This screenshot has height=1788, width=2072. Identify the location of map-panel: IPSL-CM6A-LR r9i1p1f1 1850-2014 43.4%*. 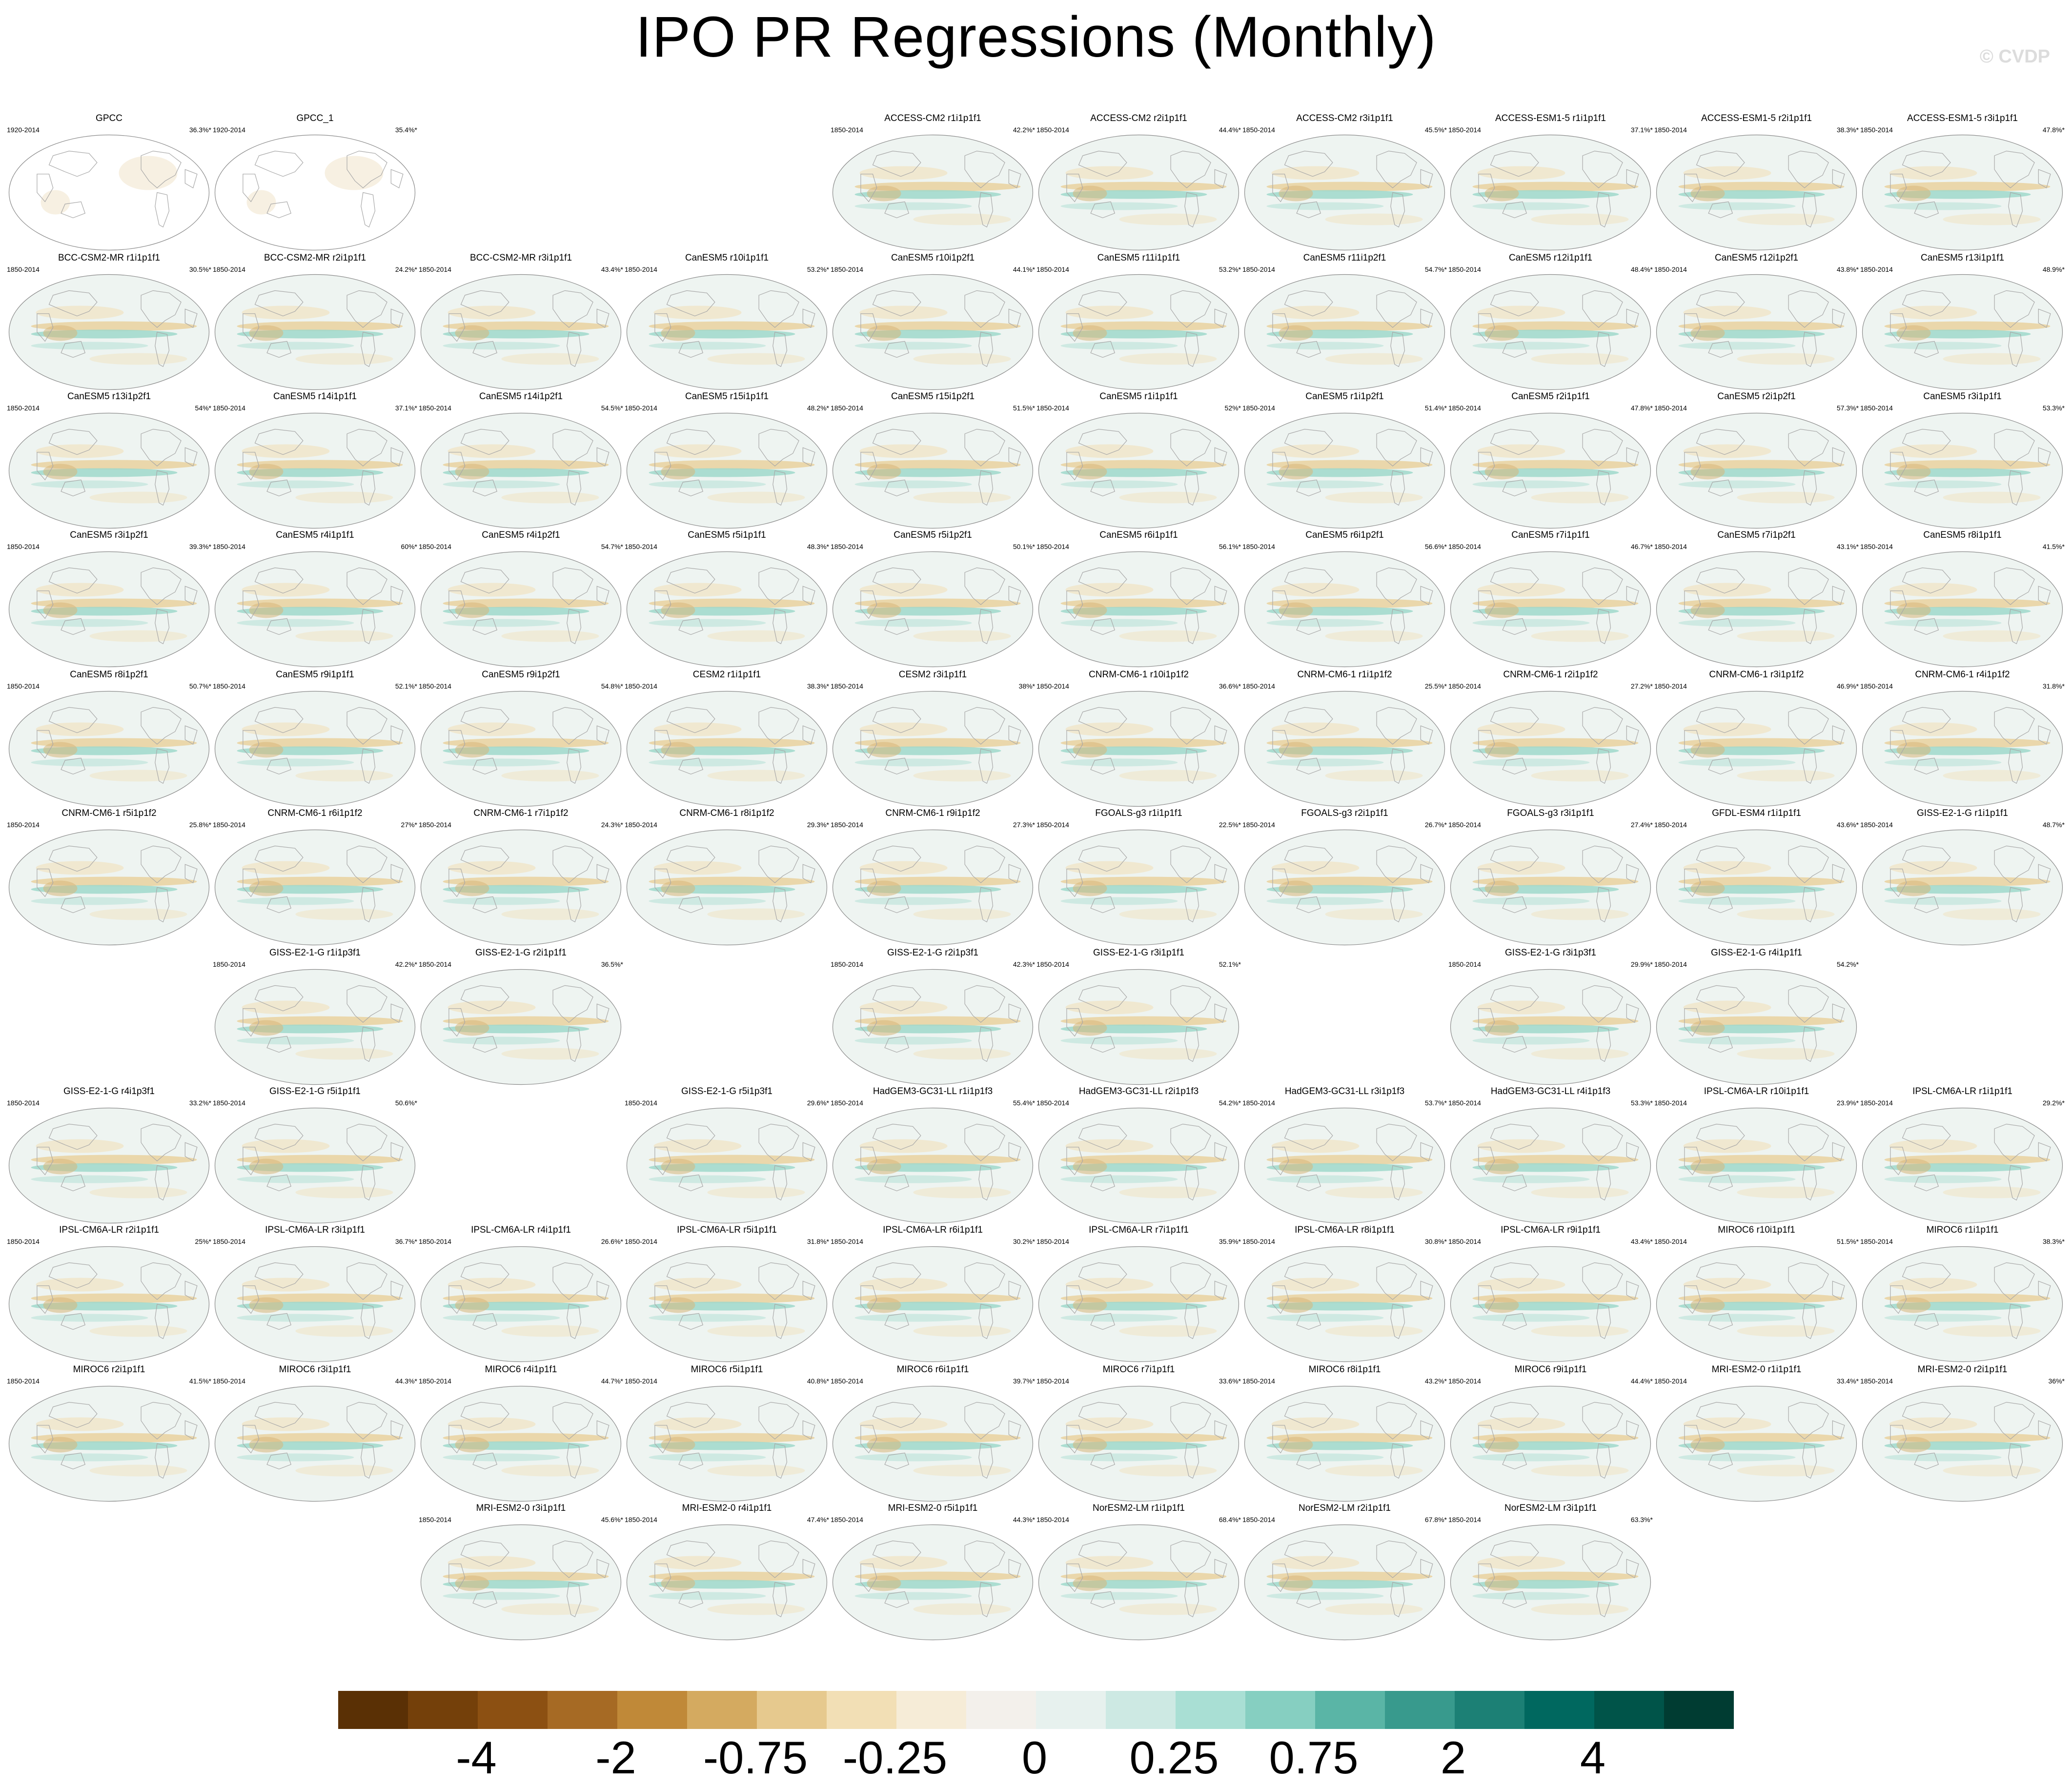
(1550, 1294).